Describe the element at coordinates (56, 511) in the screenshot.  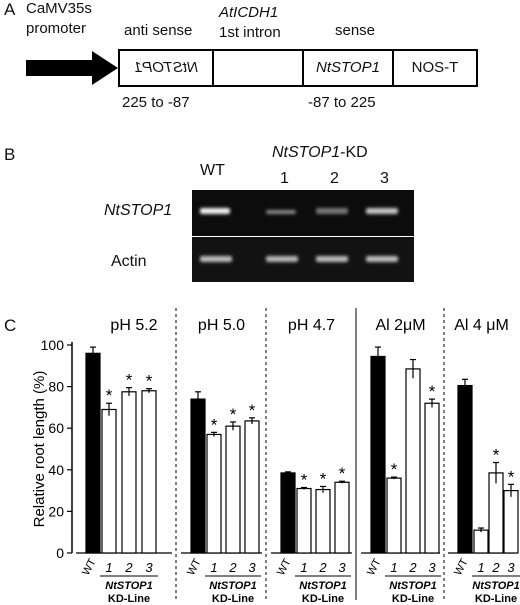
I see `y-tick-label: 20` at that location.